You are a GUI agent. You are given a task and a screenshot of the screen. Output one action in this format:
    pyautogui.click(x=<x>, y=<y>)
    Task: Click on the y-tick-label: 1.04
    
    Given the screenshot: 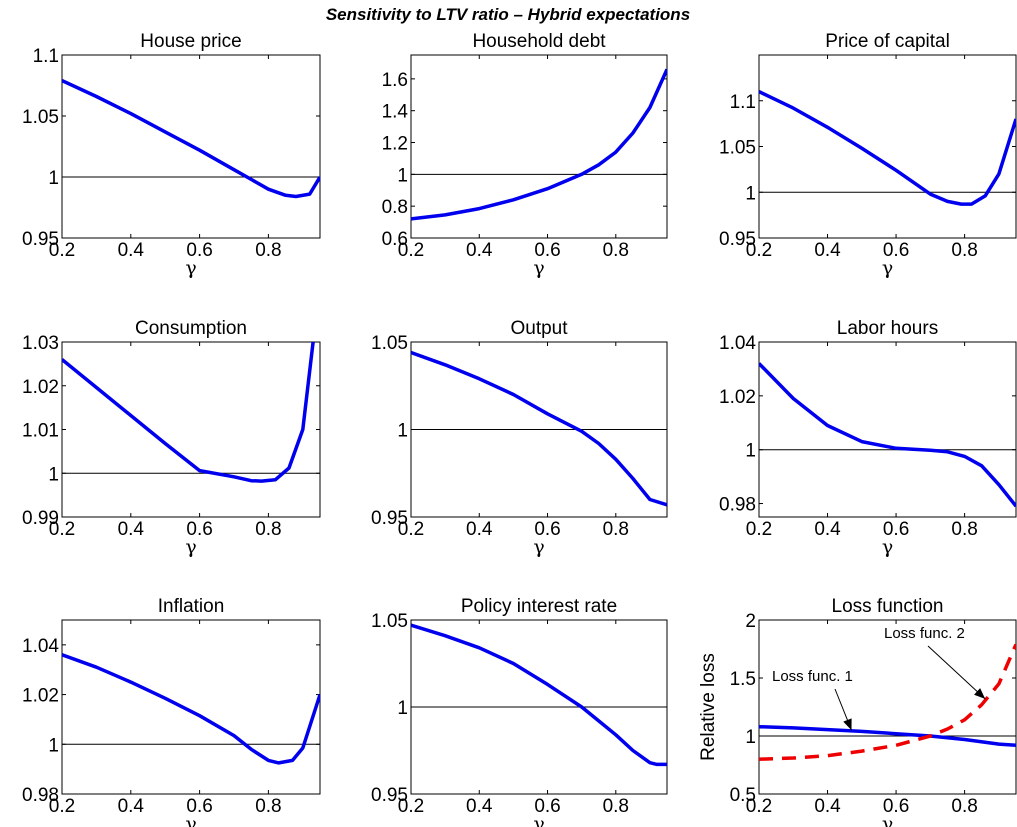 What is the action you would take?
    pyautogui.click(x=40, y=646)
    